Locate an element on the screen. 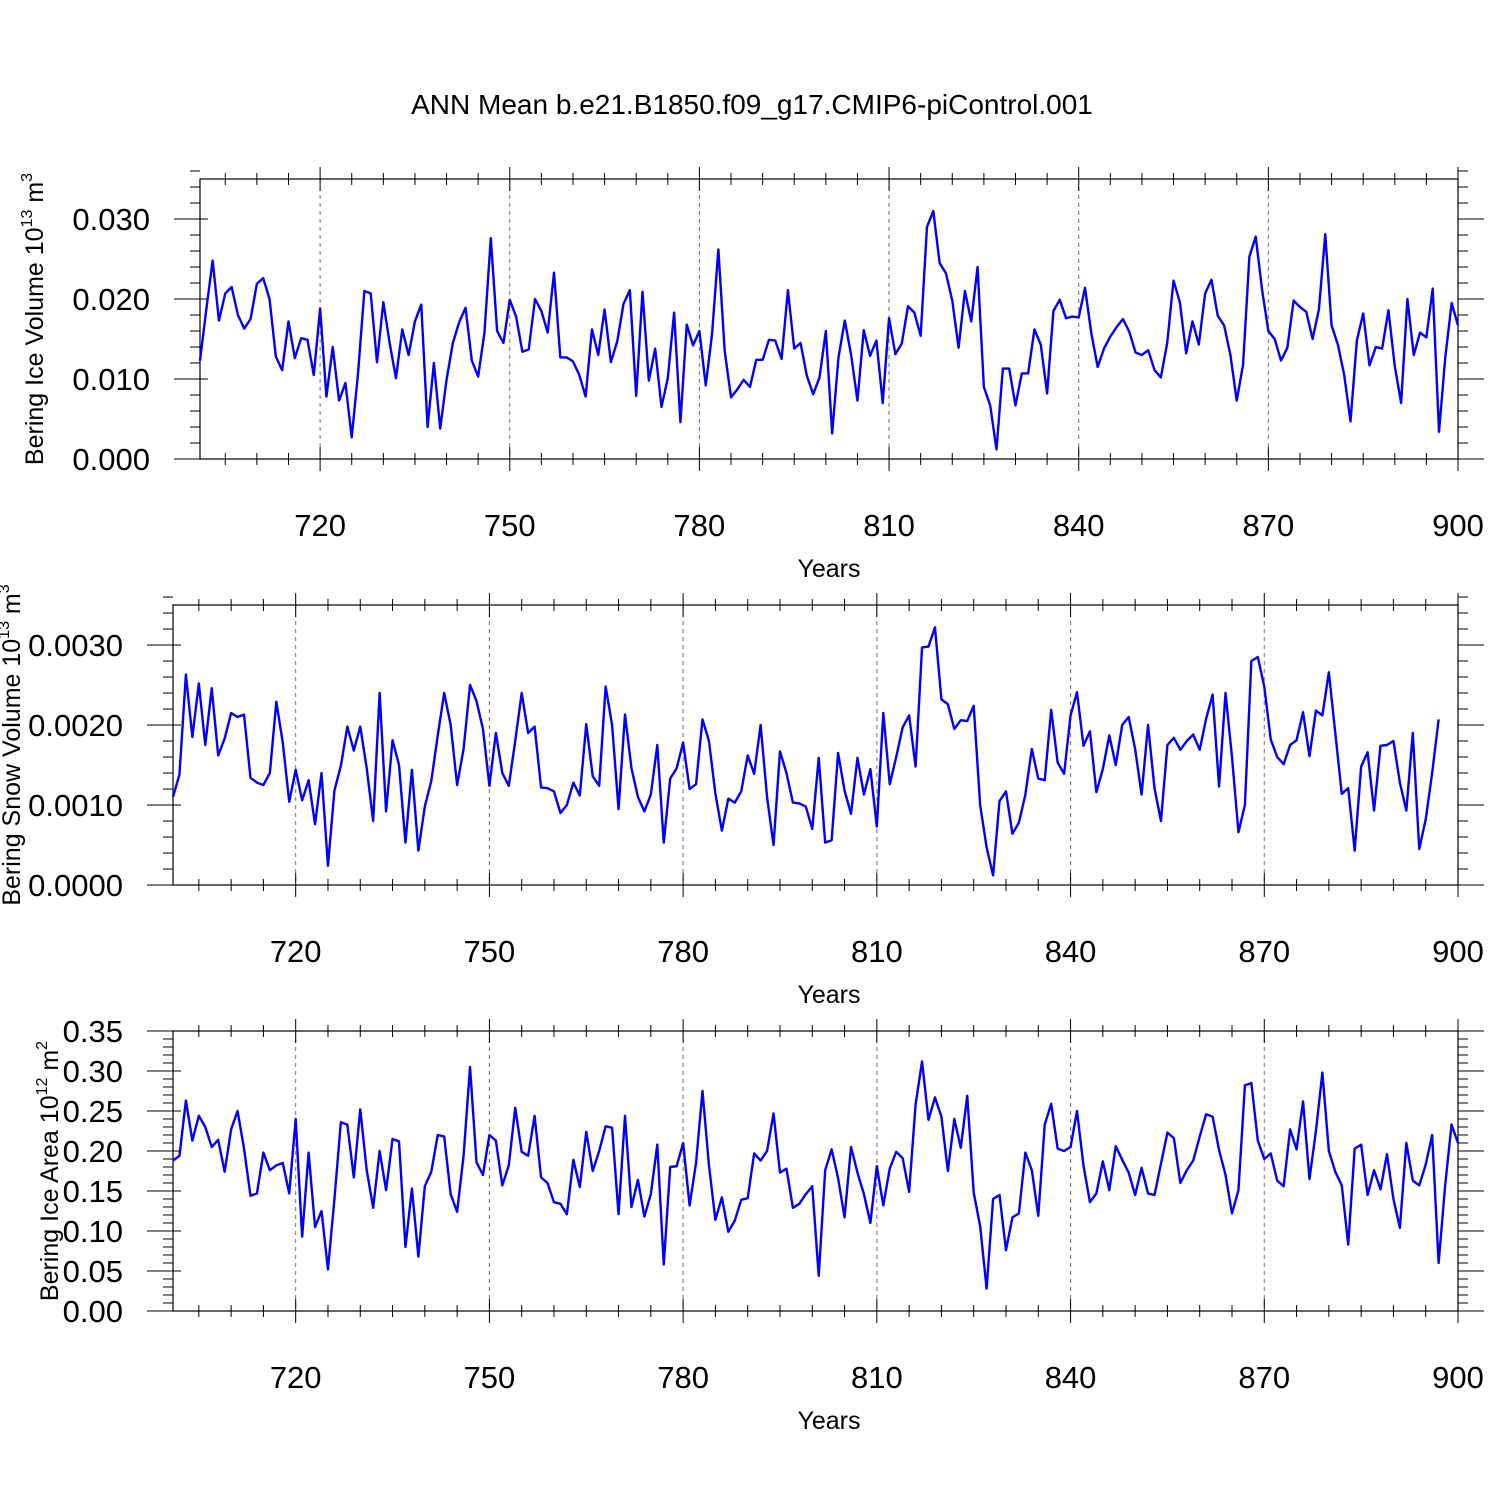 The height and width of the screenshot is (1500, 1500). y-axis-label-text: Bering Ice Area 10 is located at coordinates (50, 1198).